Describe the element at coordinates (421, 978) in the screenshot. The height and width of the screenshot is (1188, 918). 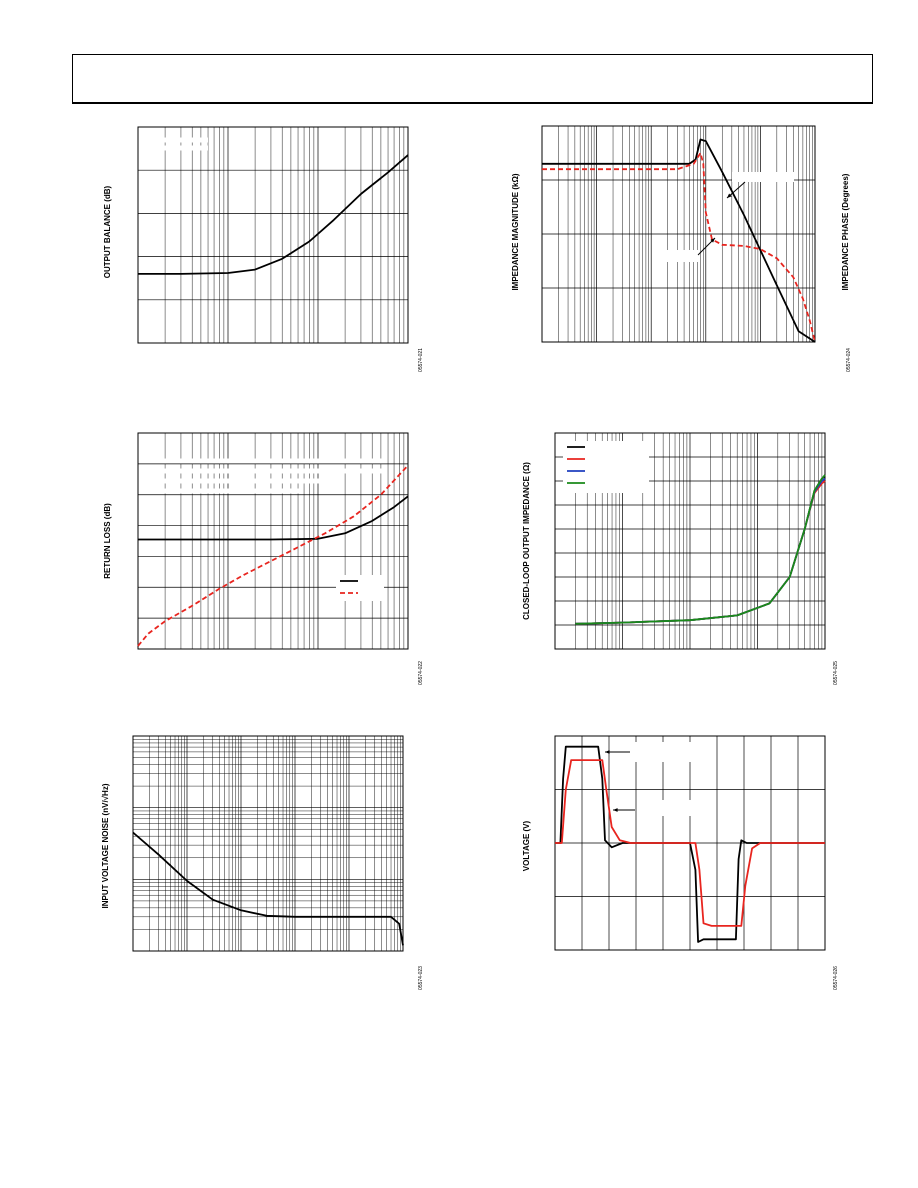
I see `figure-code: 05574-023` at that location.